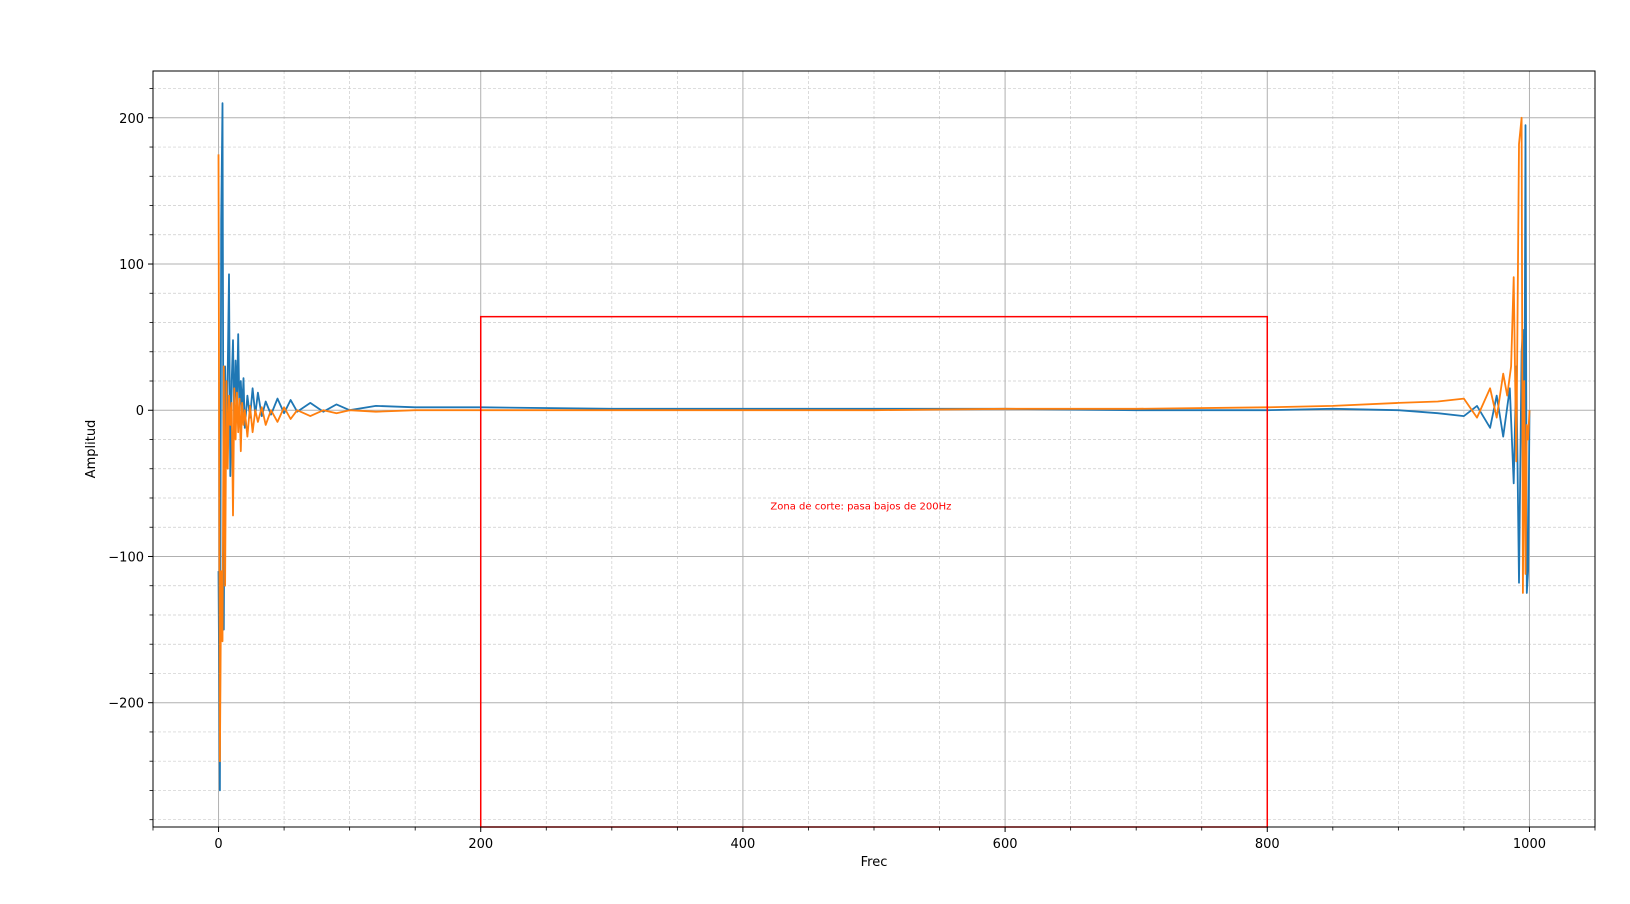  Describe the element at coordinates (860, 507) in the screenshot. I see `cutoff-zone-annotation: Zona de corte: pasa bajos de 200Hz` at that location.